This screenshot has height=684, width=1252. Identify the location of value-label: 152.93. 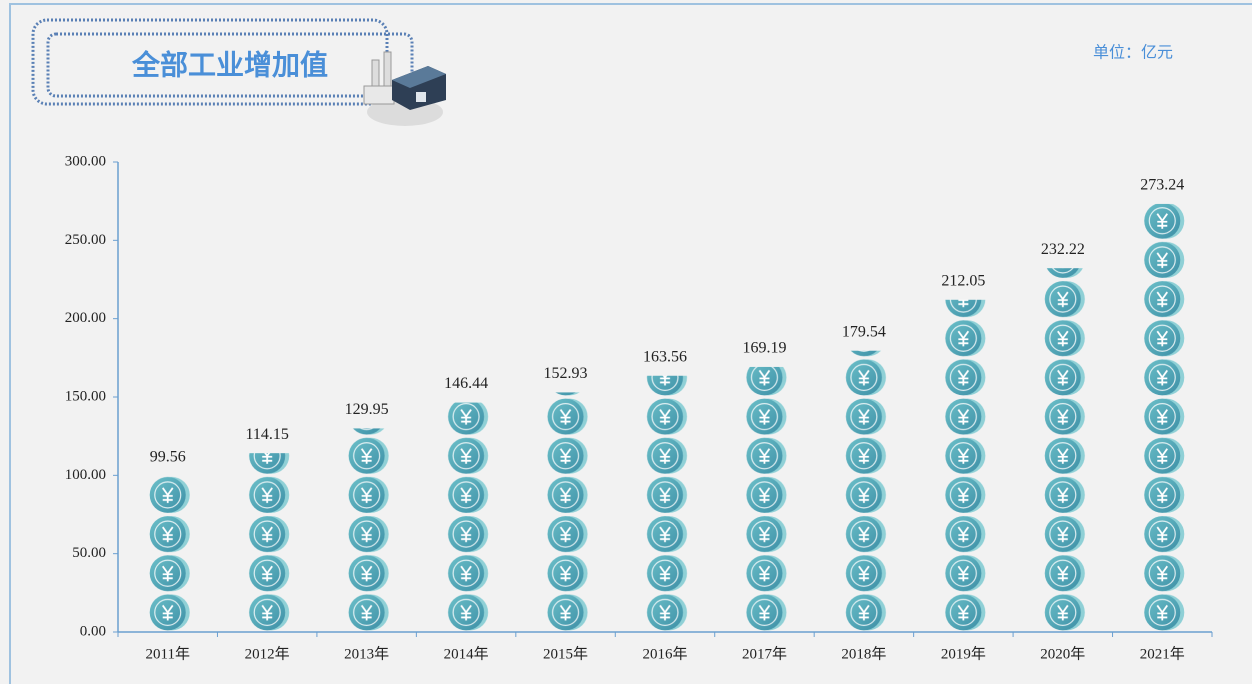
(566, 373).